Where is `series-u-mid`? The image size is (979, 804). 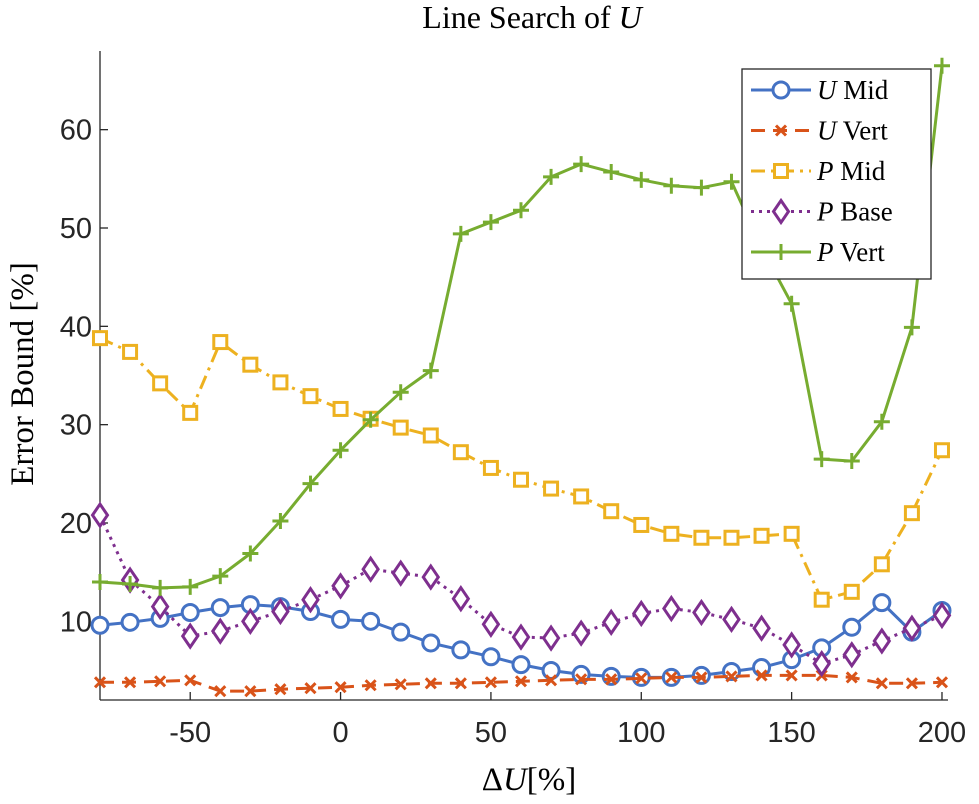
series-u-mid is located at coordinates (521, 640).